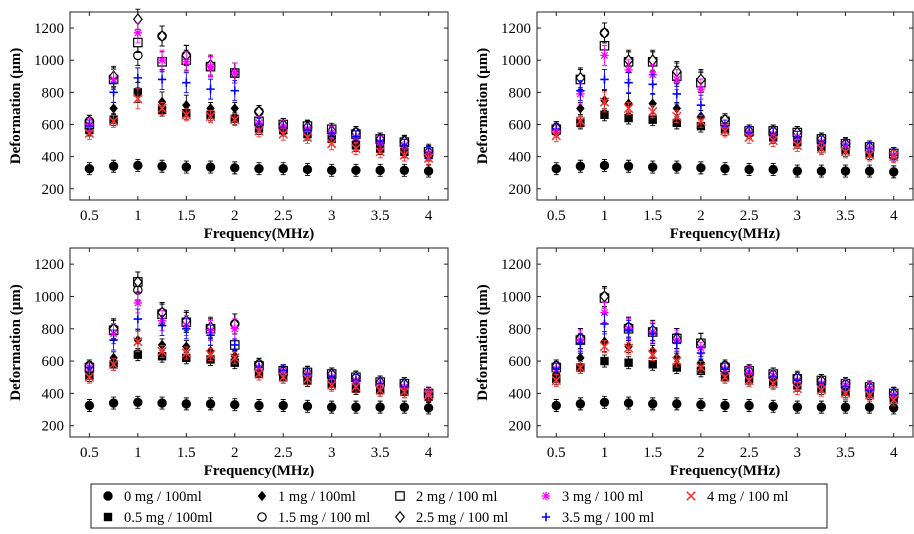  What do you see at coordinates (483, 342) in the screenshot?
I see `y-axis-label: Deformation (μm)` at bounding box center [483, 342].